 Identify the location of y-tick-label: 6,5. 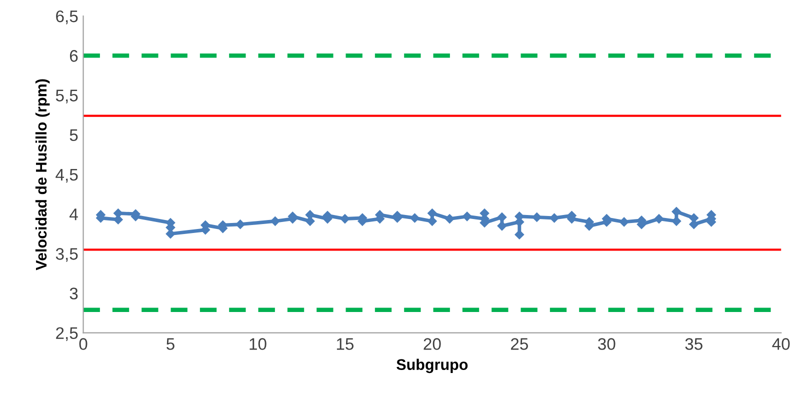
(67, 17).